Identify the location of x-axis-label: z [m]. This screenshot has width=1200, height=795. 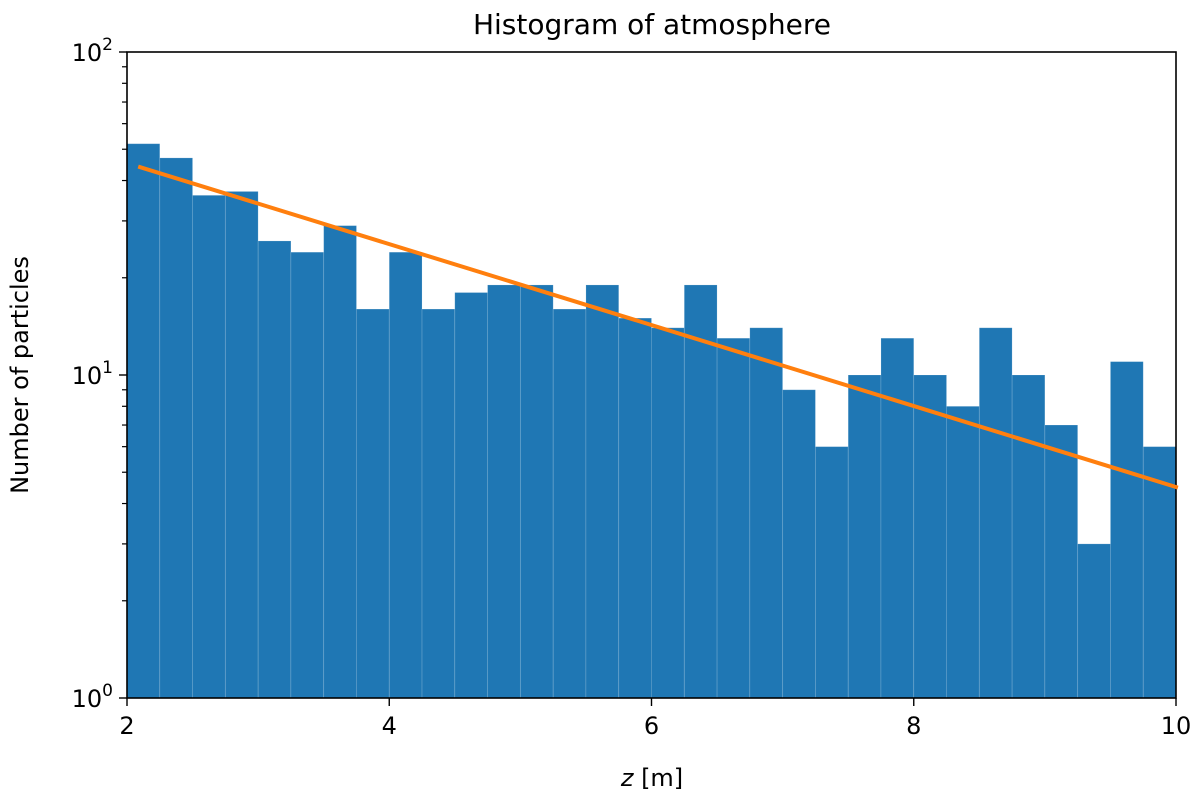
(651, 778).